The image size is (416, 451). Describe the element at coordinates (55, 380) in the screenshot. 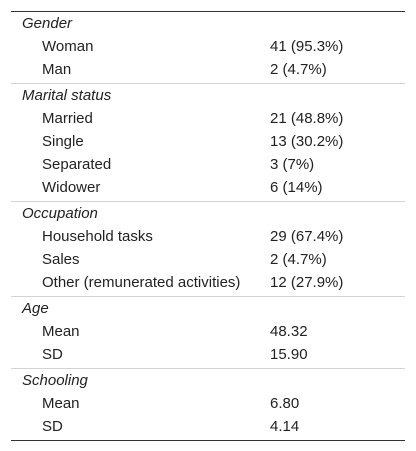

I see `section-heading: Schooling` at that location.